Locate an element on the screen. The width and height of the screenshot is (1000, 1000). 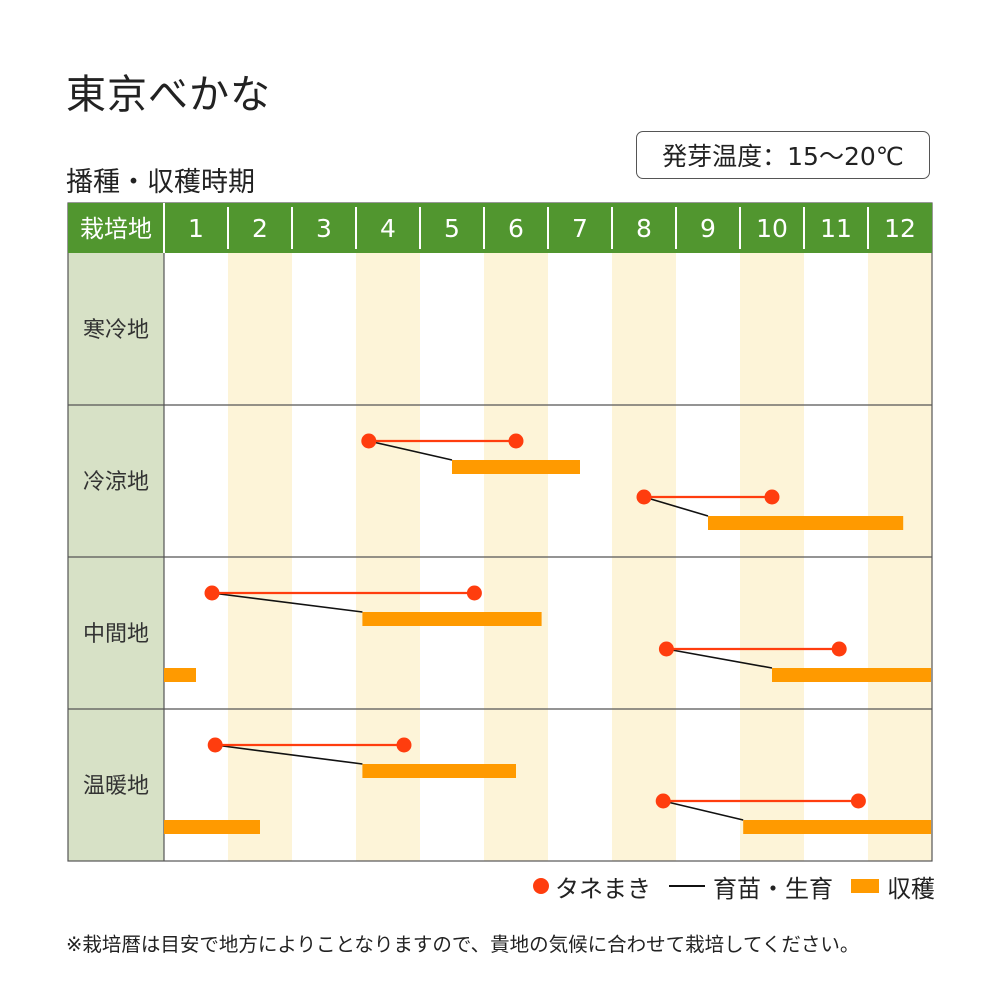
header-bar is located at coordinates (500, 228).